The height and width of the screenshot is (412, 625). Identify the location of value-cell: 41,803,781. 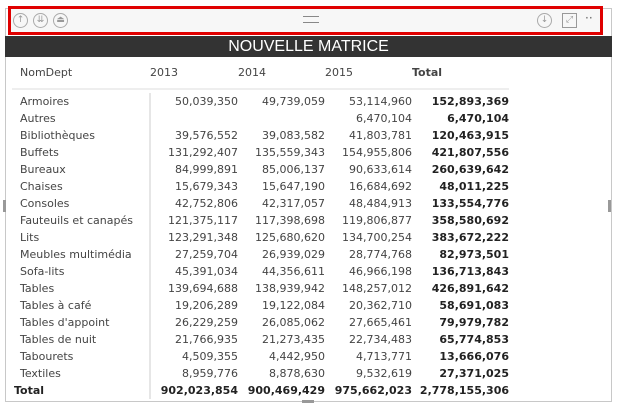
(380, 135).